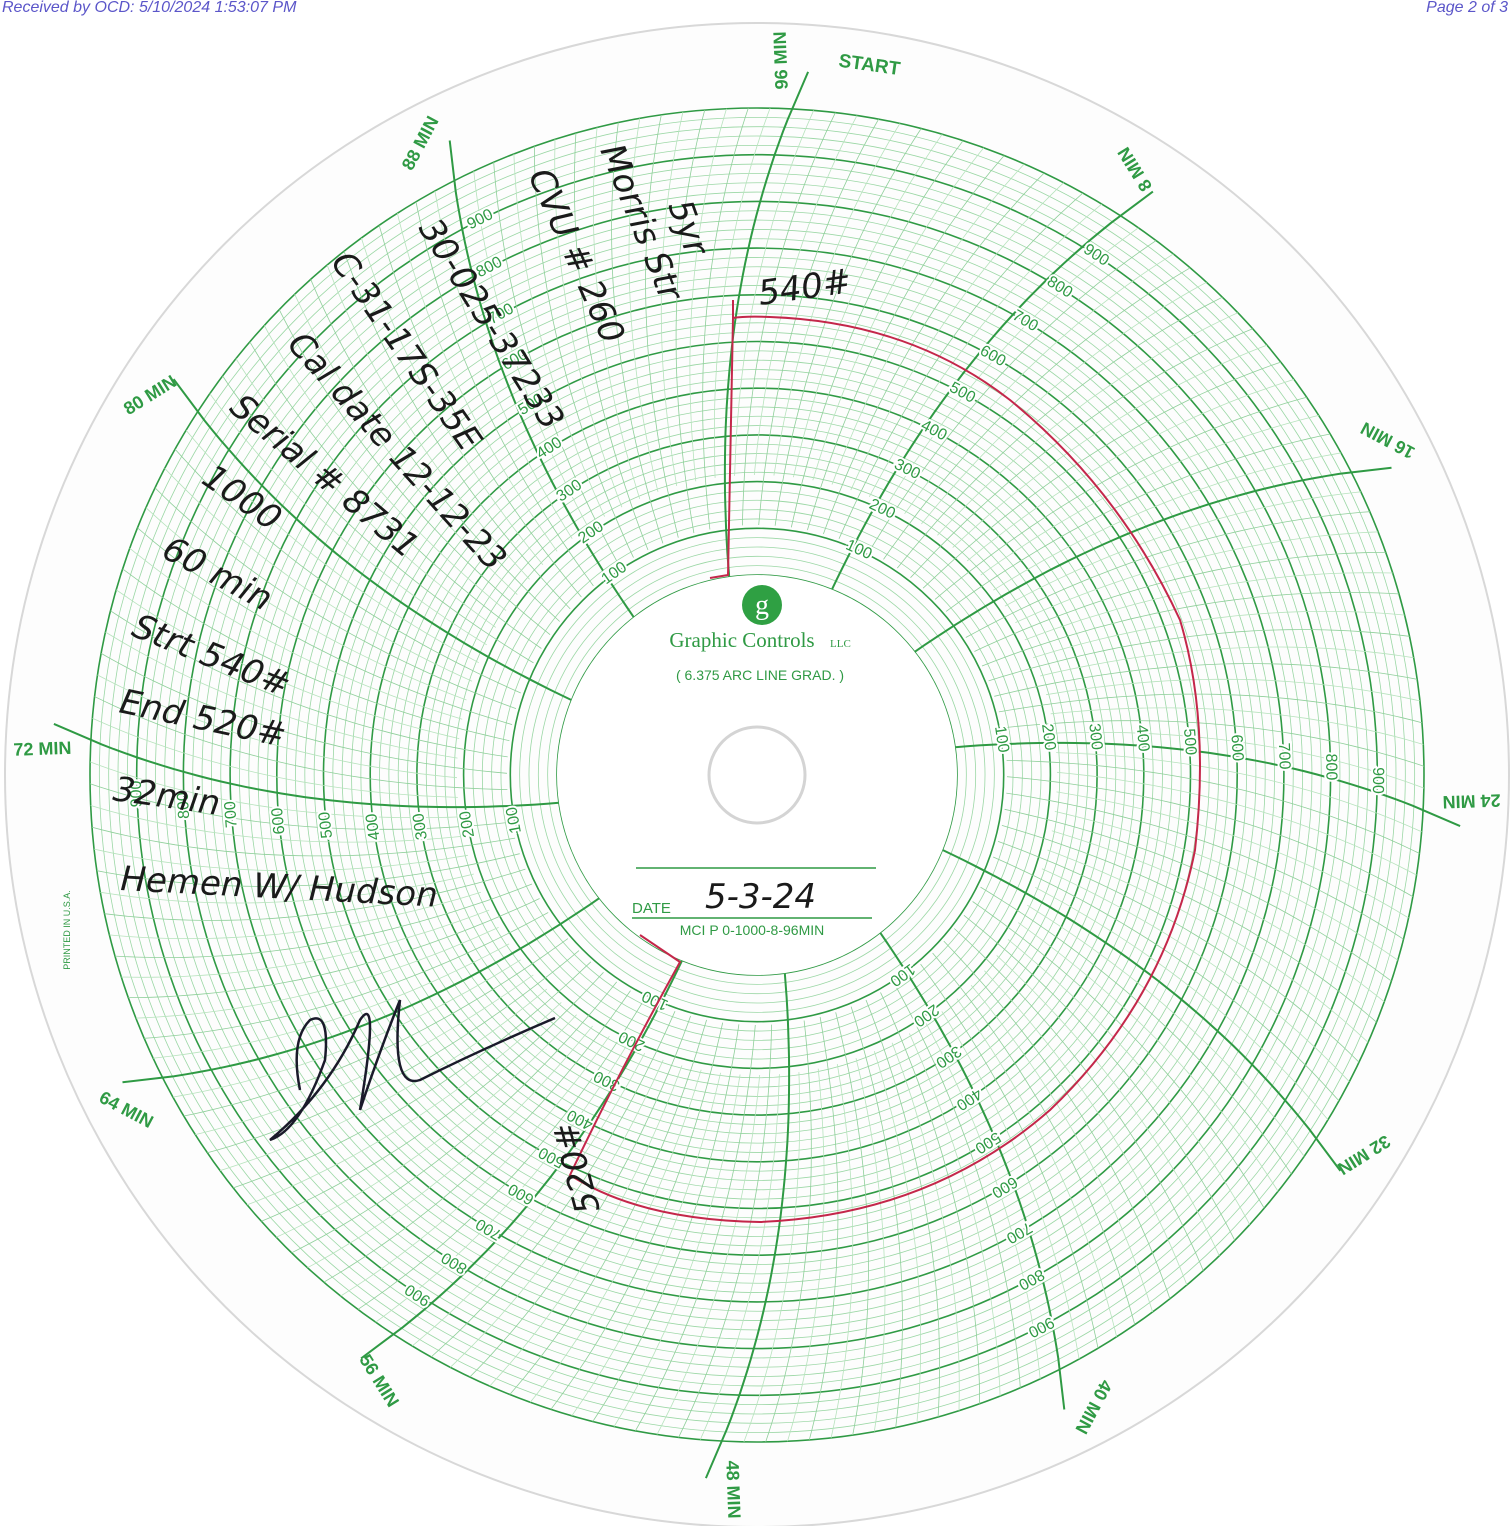 This screenshot has width=1510, height=1526. Describe the element at coordinates (42, 749) in the screenshot. I see `time-label: 72 MIN` at that location.